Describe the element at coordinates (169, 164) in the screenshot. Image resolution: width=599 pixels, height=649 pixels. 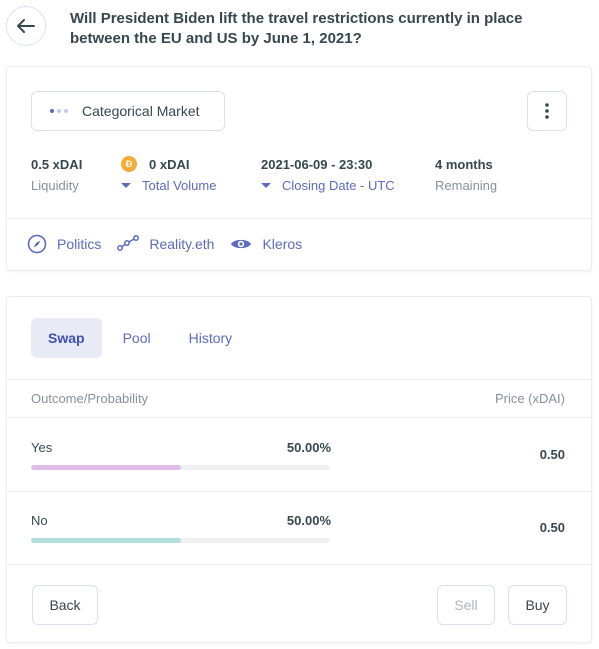
I see `total-volume-value: 0 xDAI` at that location.